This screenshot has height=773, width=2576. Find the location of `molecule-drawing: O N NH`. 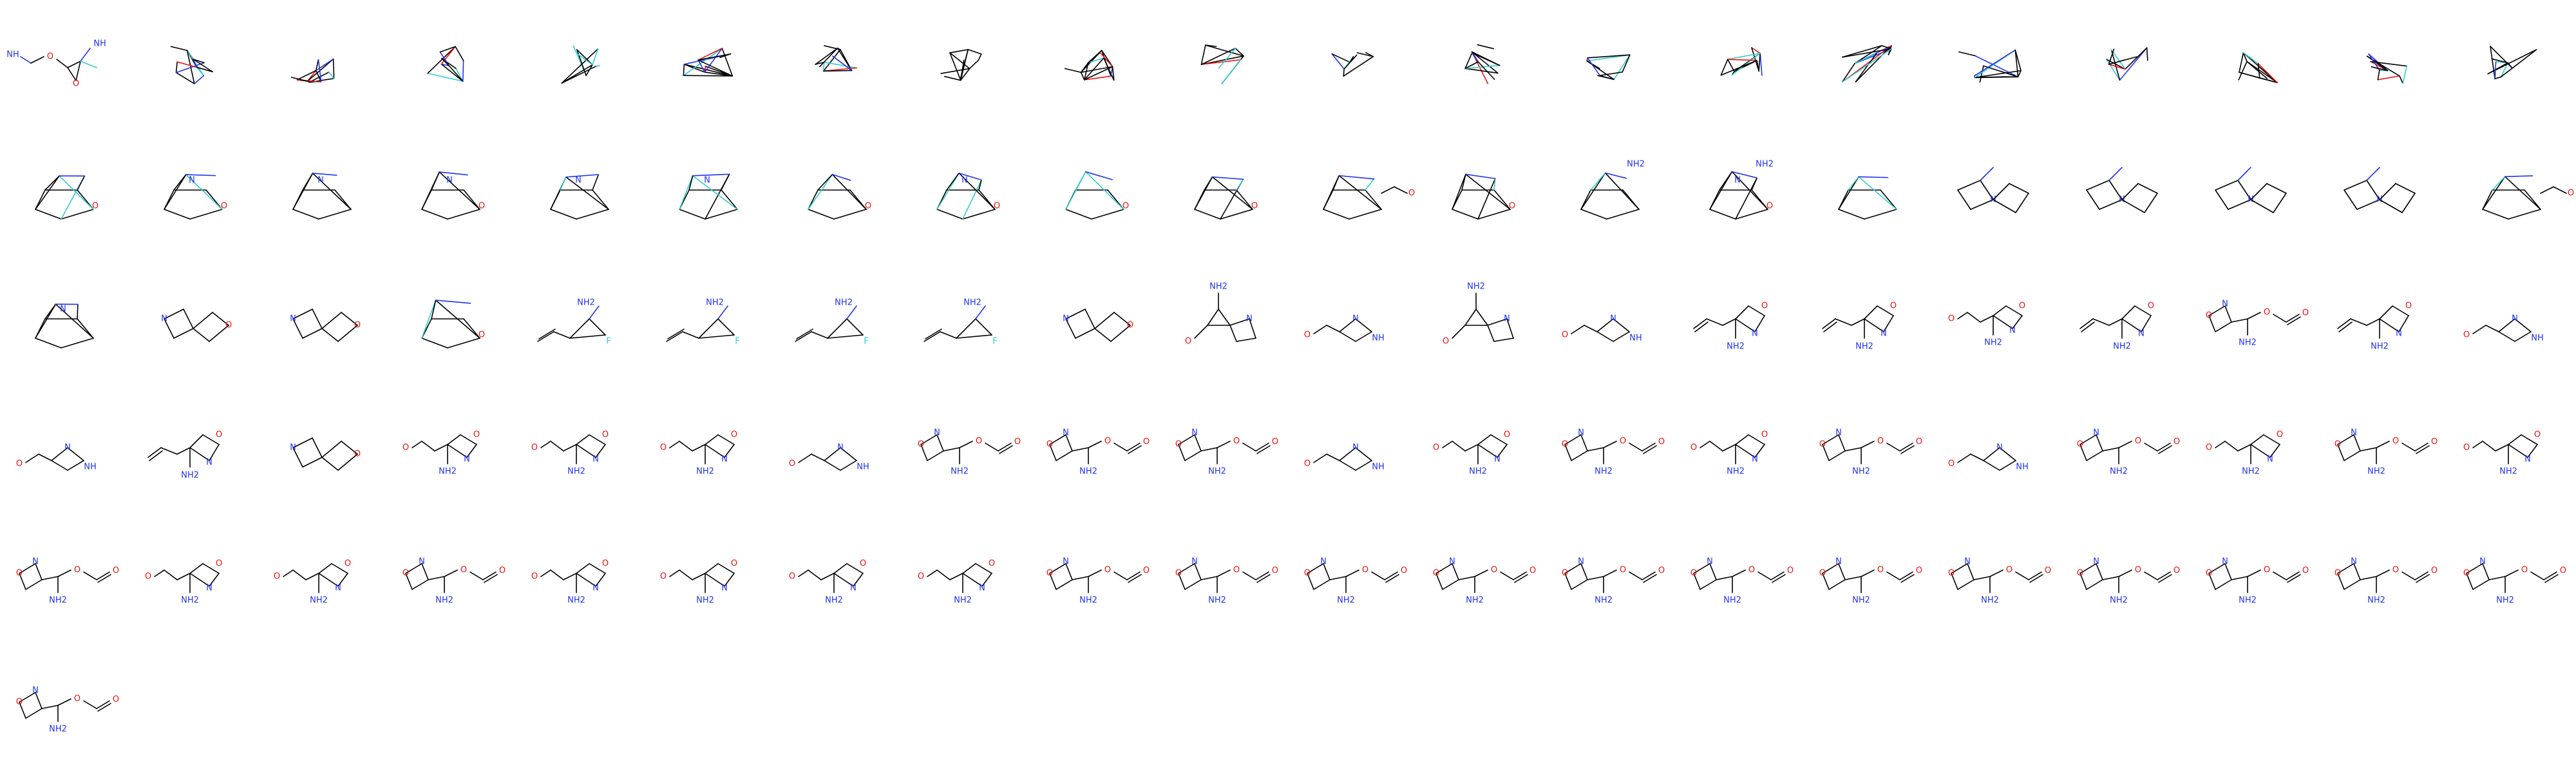

molecule-drawing: O N NH is located at coordinates (1345, 328).